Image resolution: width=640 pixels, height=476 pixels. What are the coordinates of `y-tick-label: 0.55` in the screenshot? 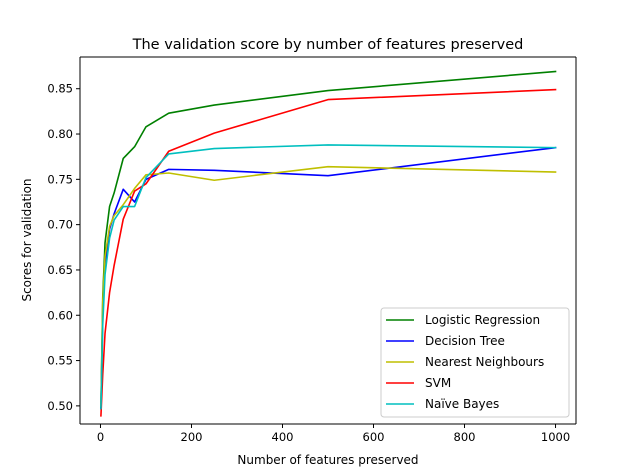 It's located at (60, 361).